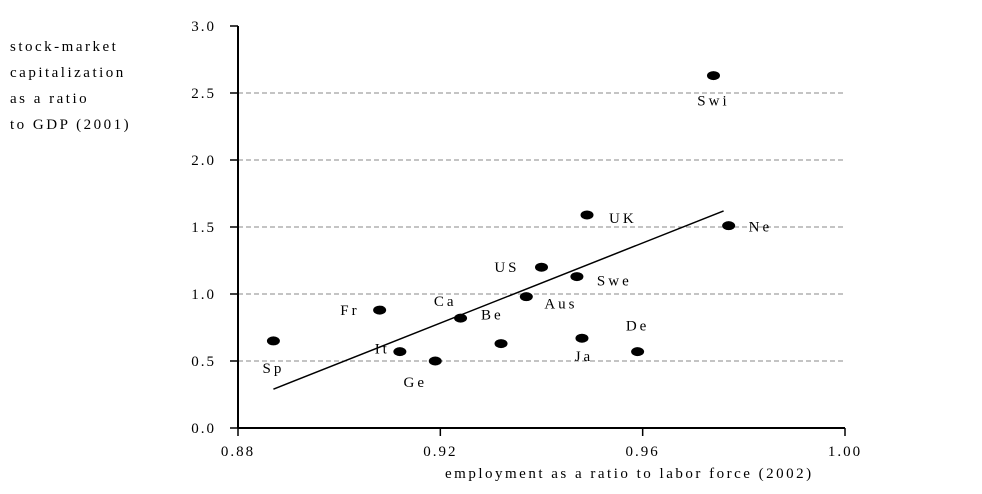  What do you see at coordinates (614, 282) in the screenshot?
I see `point-label-Swe: Swe` at bounding box center [614, 282].